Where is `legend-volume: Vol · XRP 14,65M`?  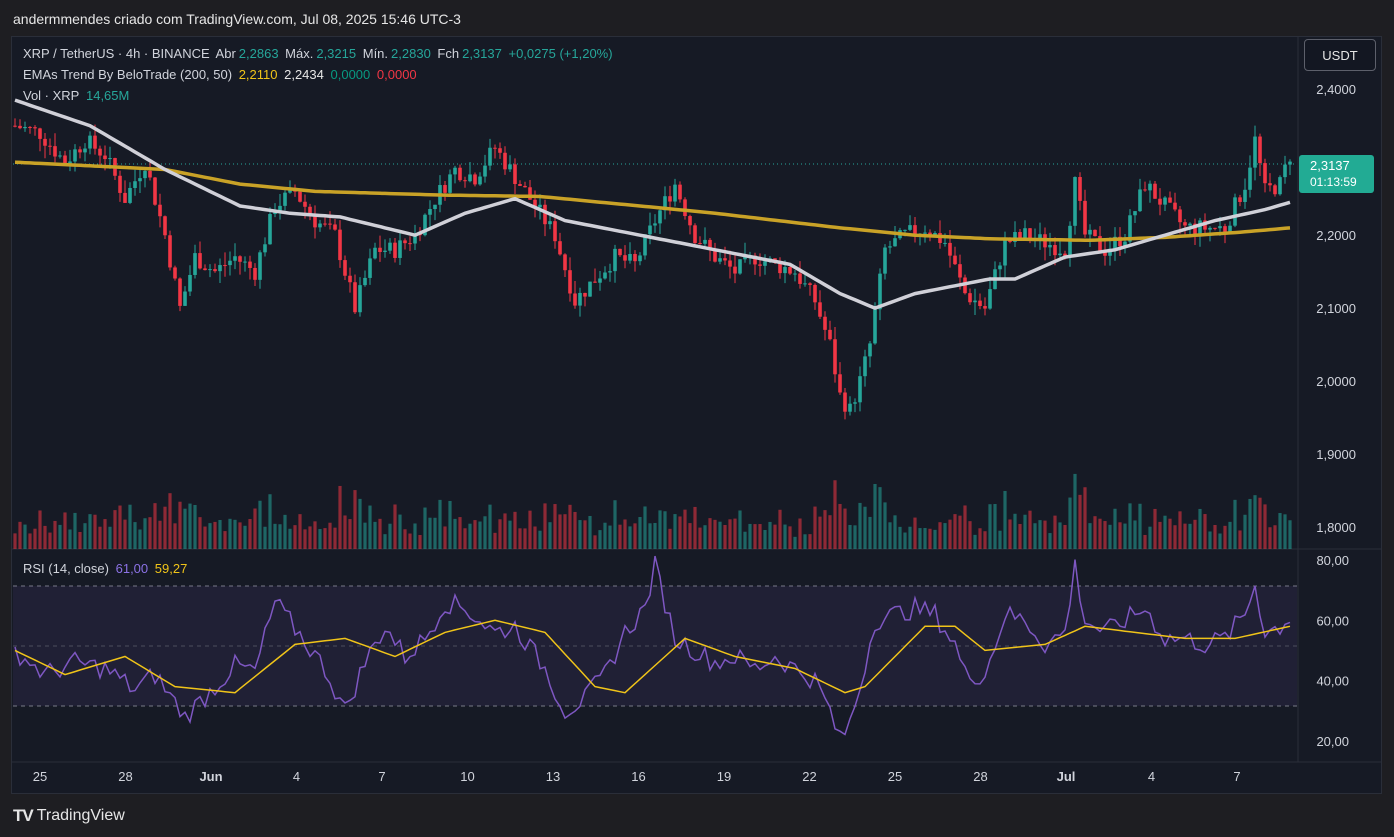
legend-volume: Vol · XRP 14,65M is located at coordinates (77, 95).